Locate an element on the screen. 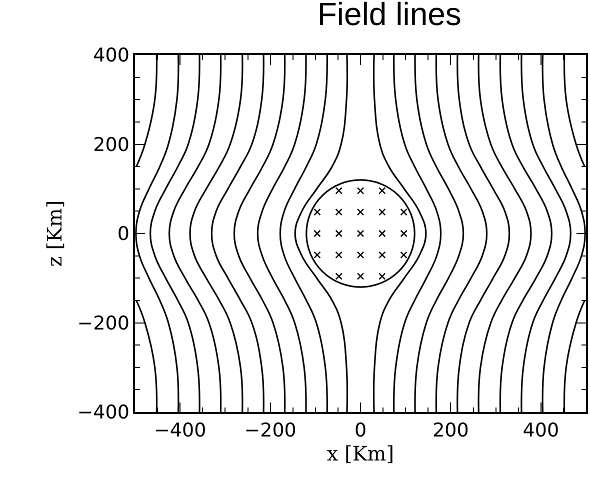  y-tick-label: −400 is located at coordinates (103, 413).